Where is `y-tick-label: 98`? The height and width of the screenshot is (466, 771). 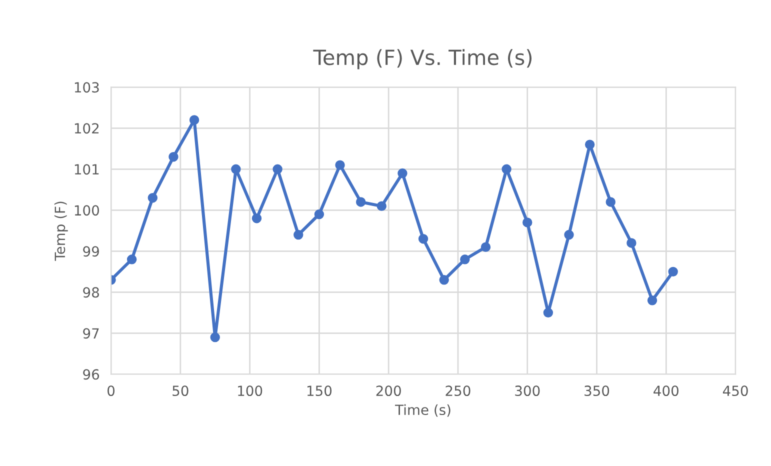 y-tick-label: 98 is located at coordinates (91, 292).